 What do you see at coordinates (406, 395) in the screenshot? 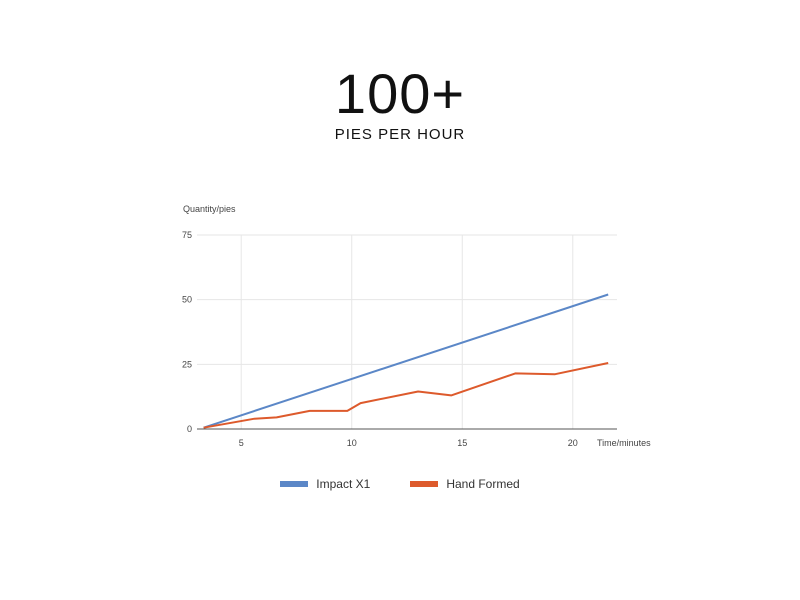
I see `series-line-hand-formed` at bounding box center [406, 395].